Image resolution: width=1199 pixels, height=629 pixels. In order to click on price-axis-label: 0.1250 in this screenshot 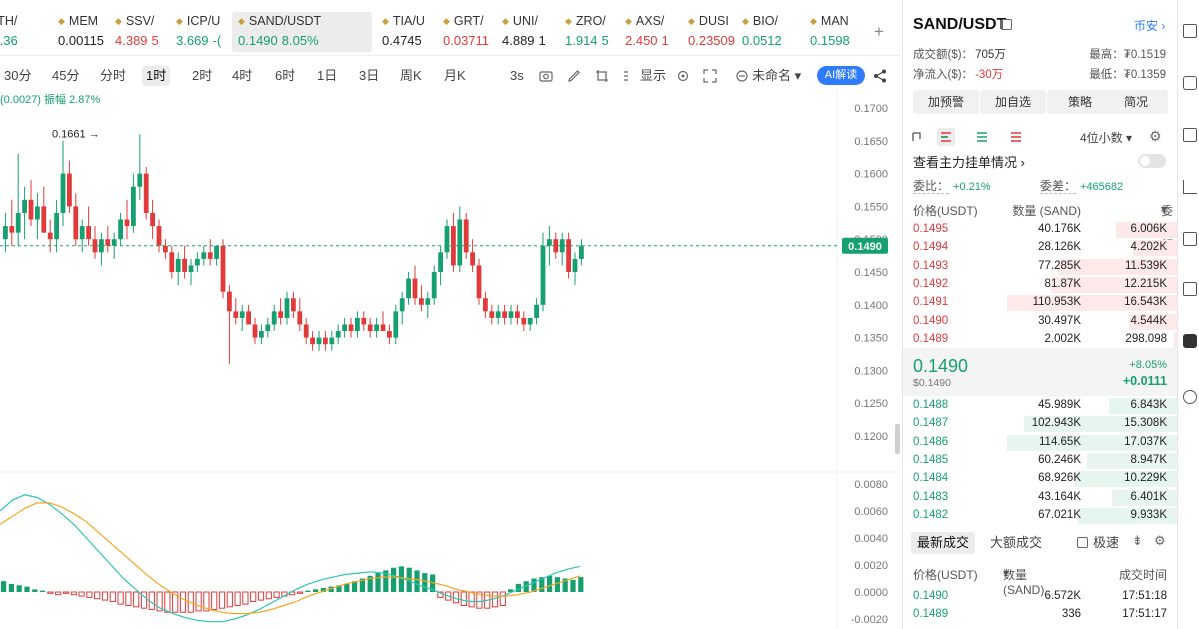, I will do `click(871, 404)`.